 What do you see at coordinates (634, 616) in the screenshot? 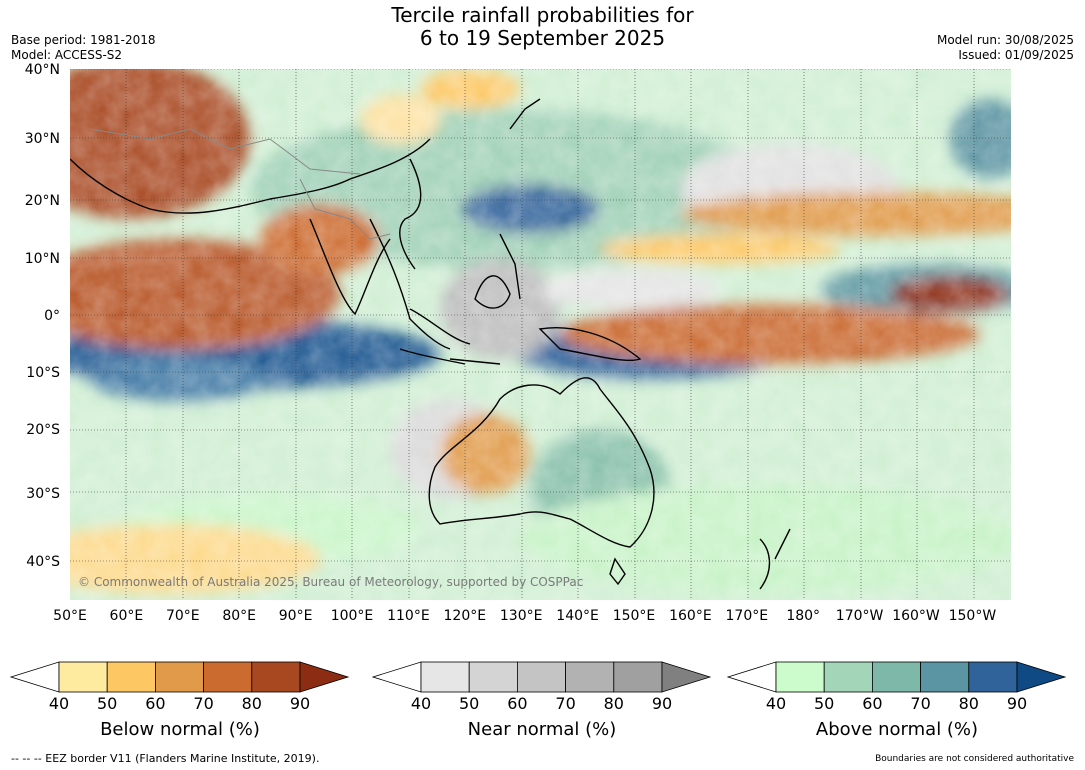
I see `longitude-label: 150°E` at bounding box center [634, 616].